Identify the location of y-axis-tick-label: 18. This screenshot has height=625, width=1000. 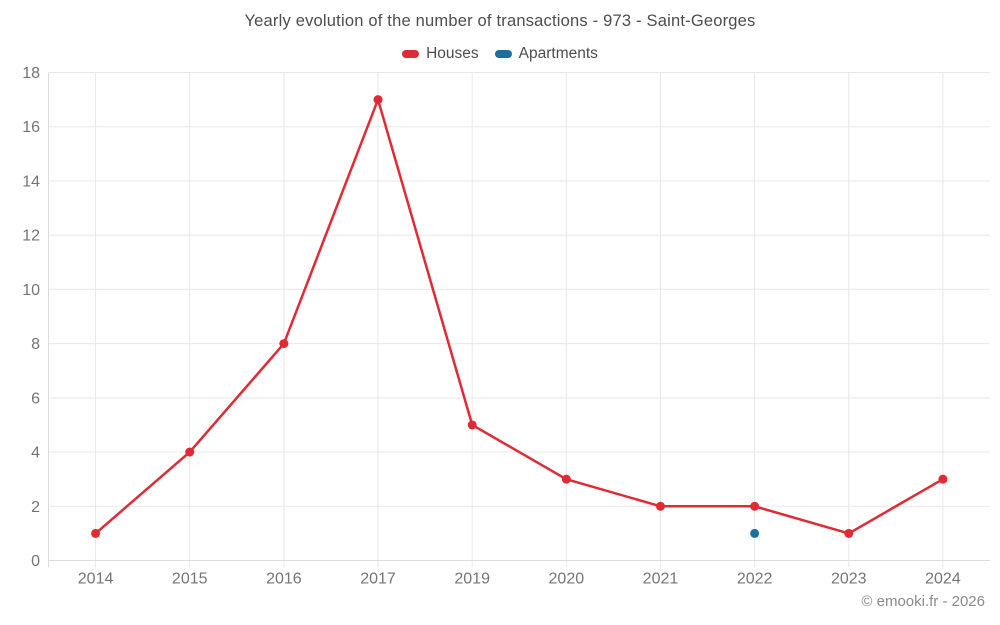
(31, 73).